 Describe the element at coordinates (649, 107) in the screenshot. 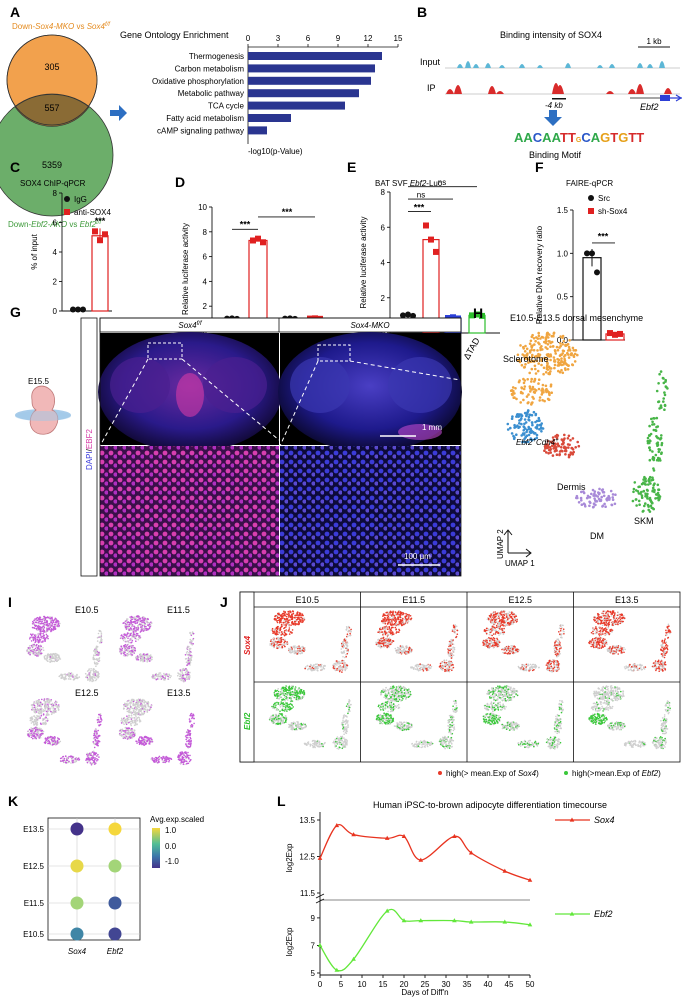

I see `b-gene-label: Ebf2` at that location.